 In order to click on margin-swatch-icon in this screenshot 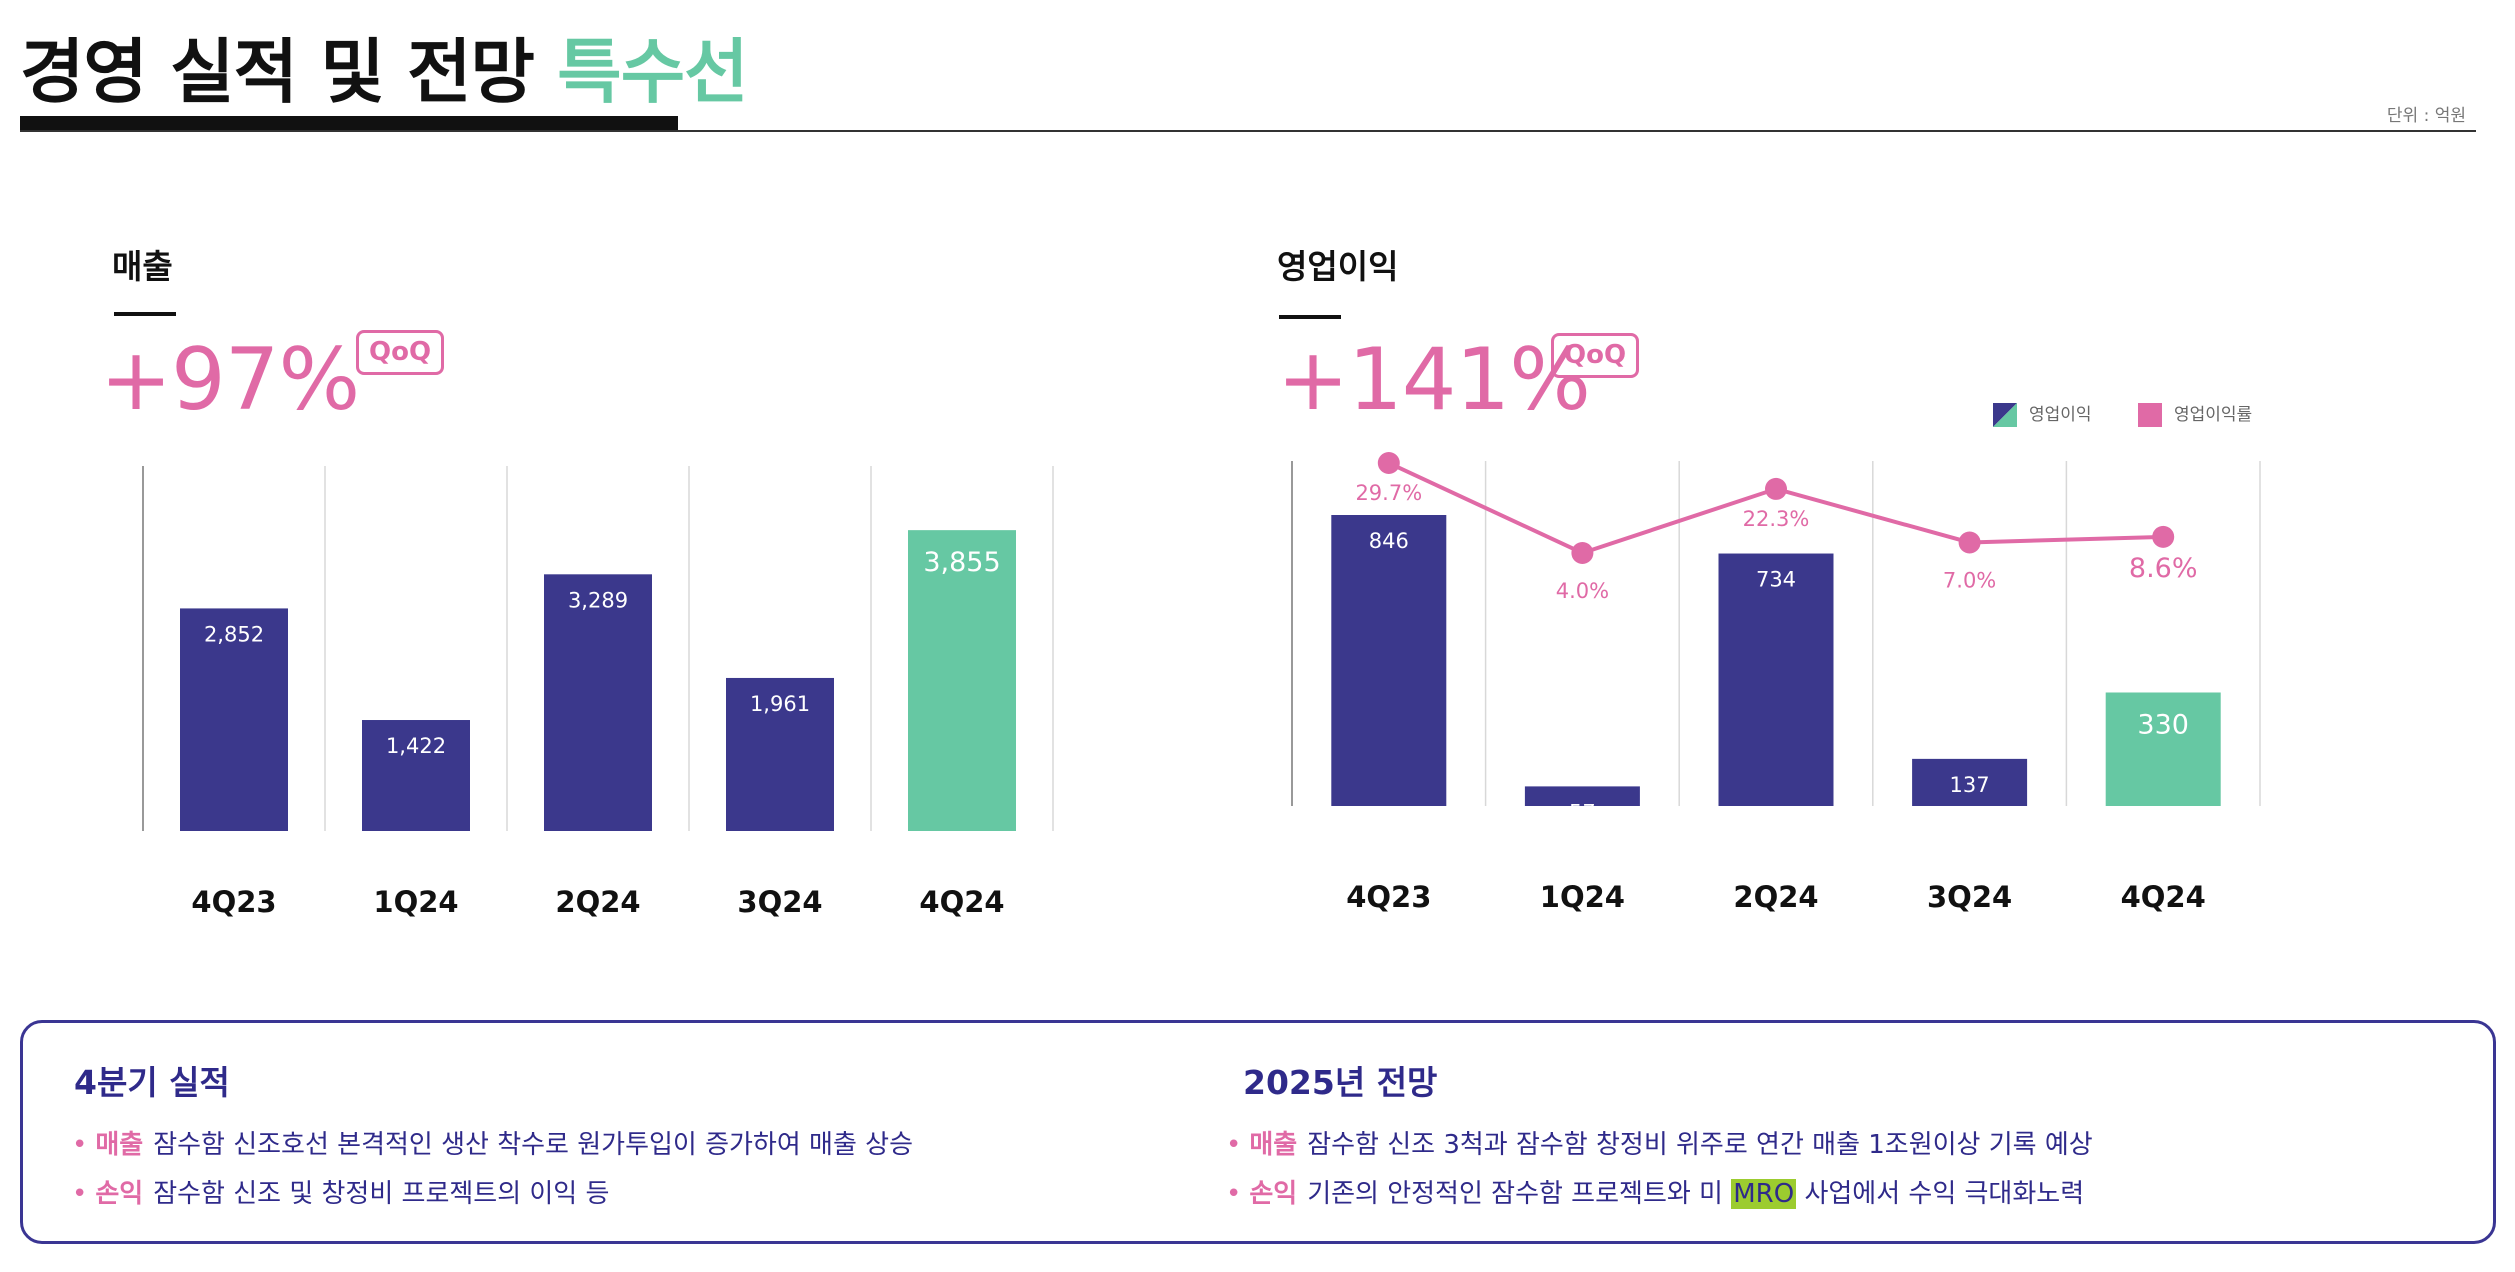, I will do `click(2150, 415)`.